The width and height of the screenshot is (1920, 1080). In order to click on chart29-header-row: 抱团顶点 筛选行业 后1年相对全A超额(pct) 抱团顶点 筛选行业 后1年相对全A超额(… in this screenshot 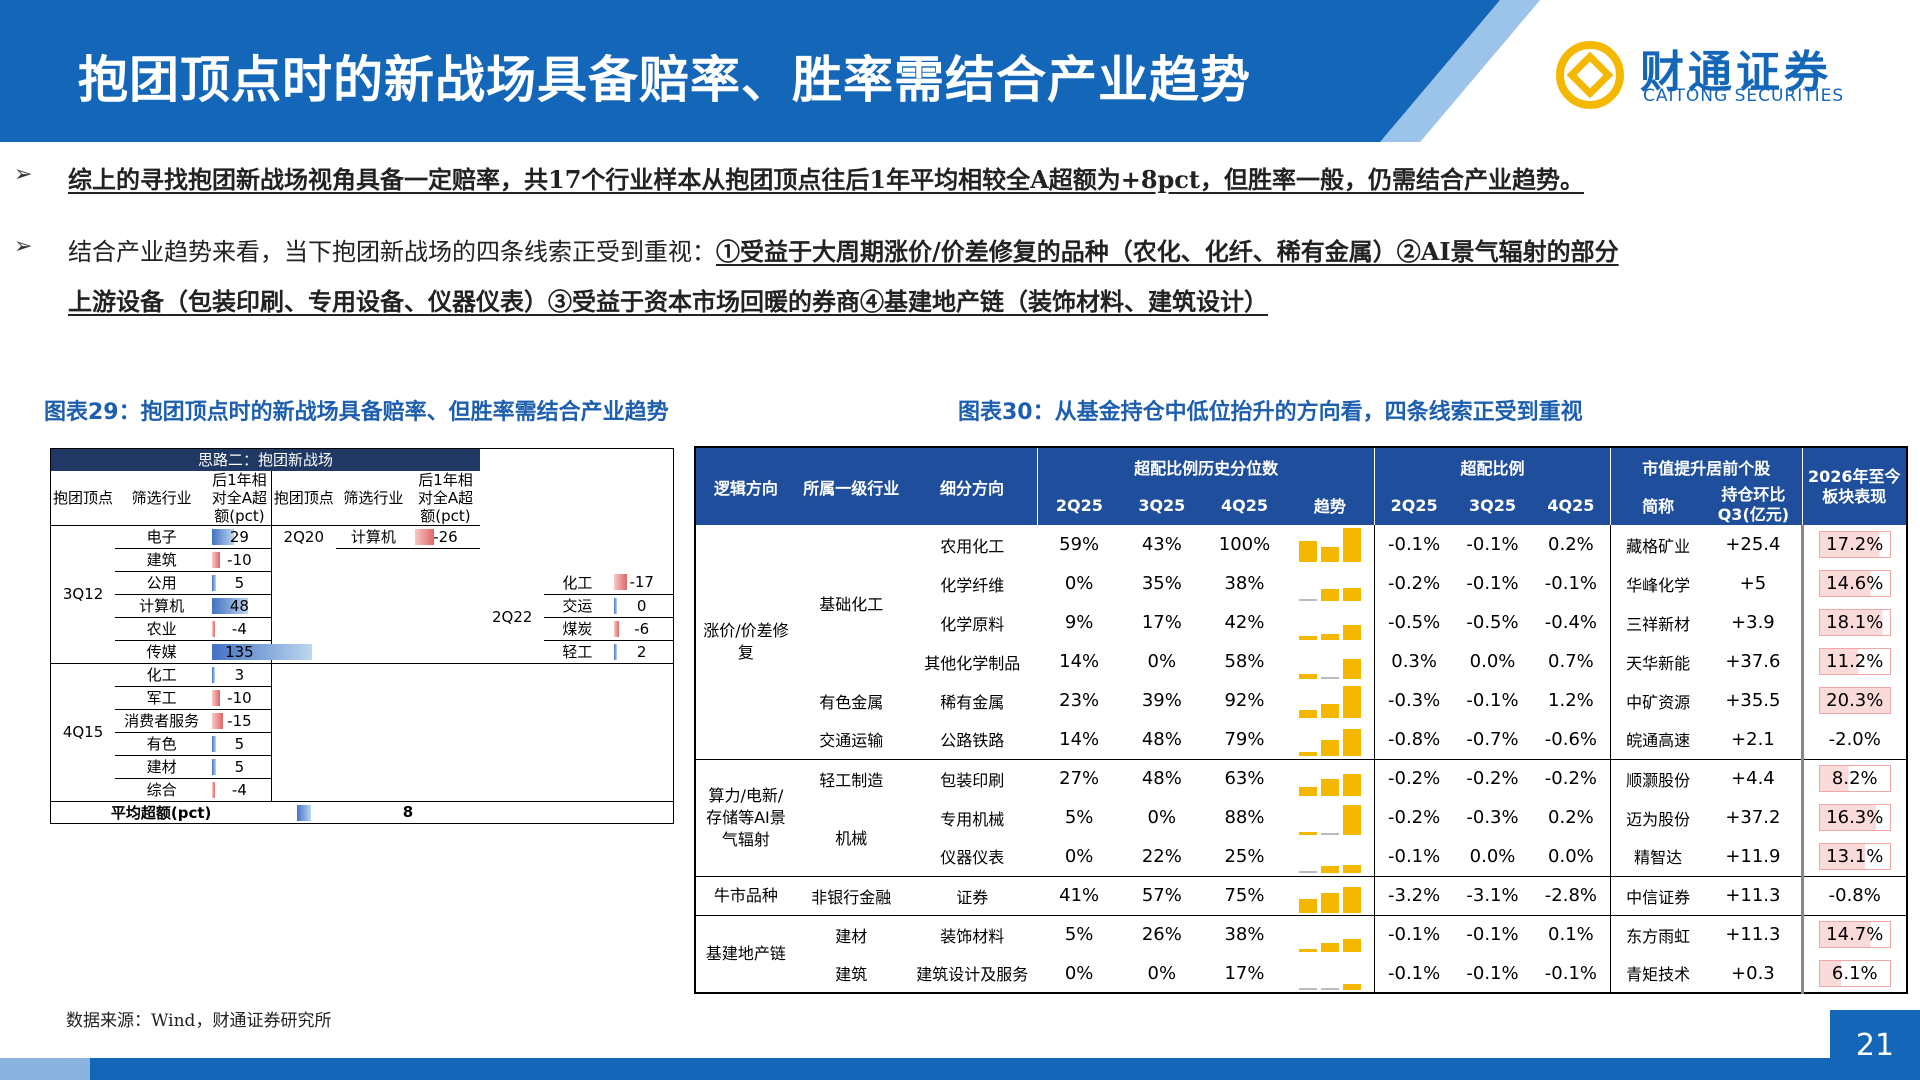, I will do `click(362, 498)`.